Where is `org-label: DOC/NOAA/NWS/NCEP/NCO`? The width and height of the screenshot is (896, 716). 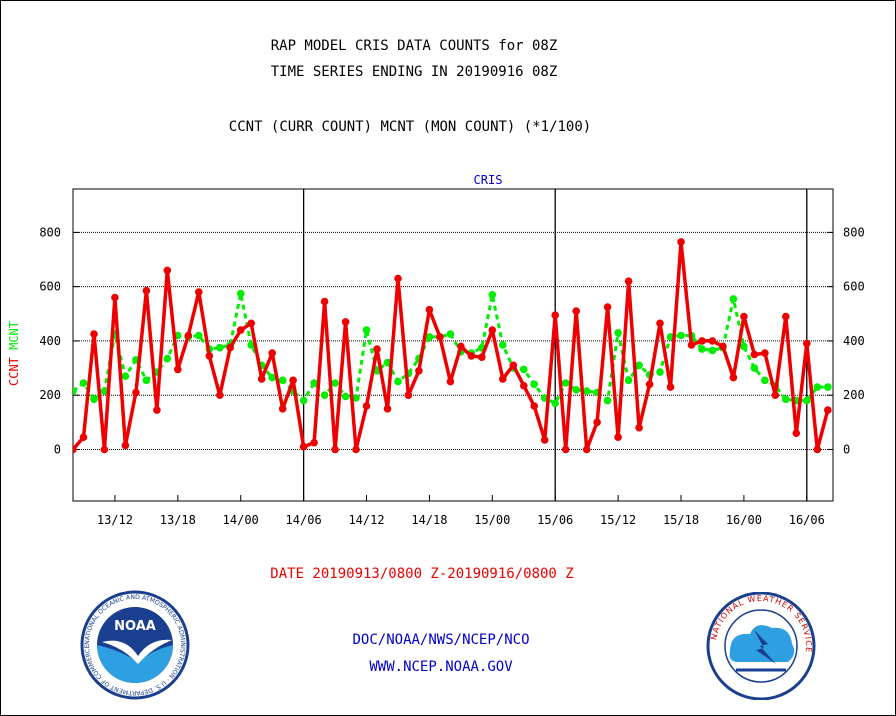
org-label: DOC/NOAA/NWS/NCEP/NCO is located at coordinates (441, 640).